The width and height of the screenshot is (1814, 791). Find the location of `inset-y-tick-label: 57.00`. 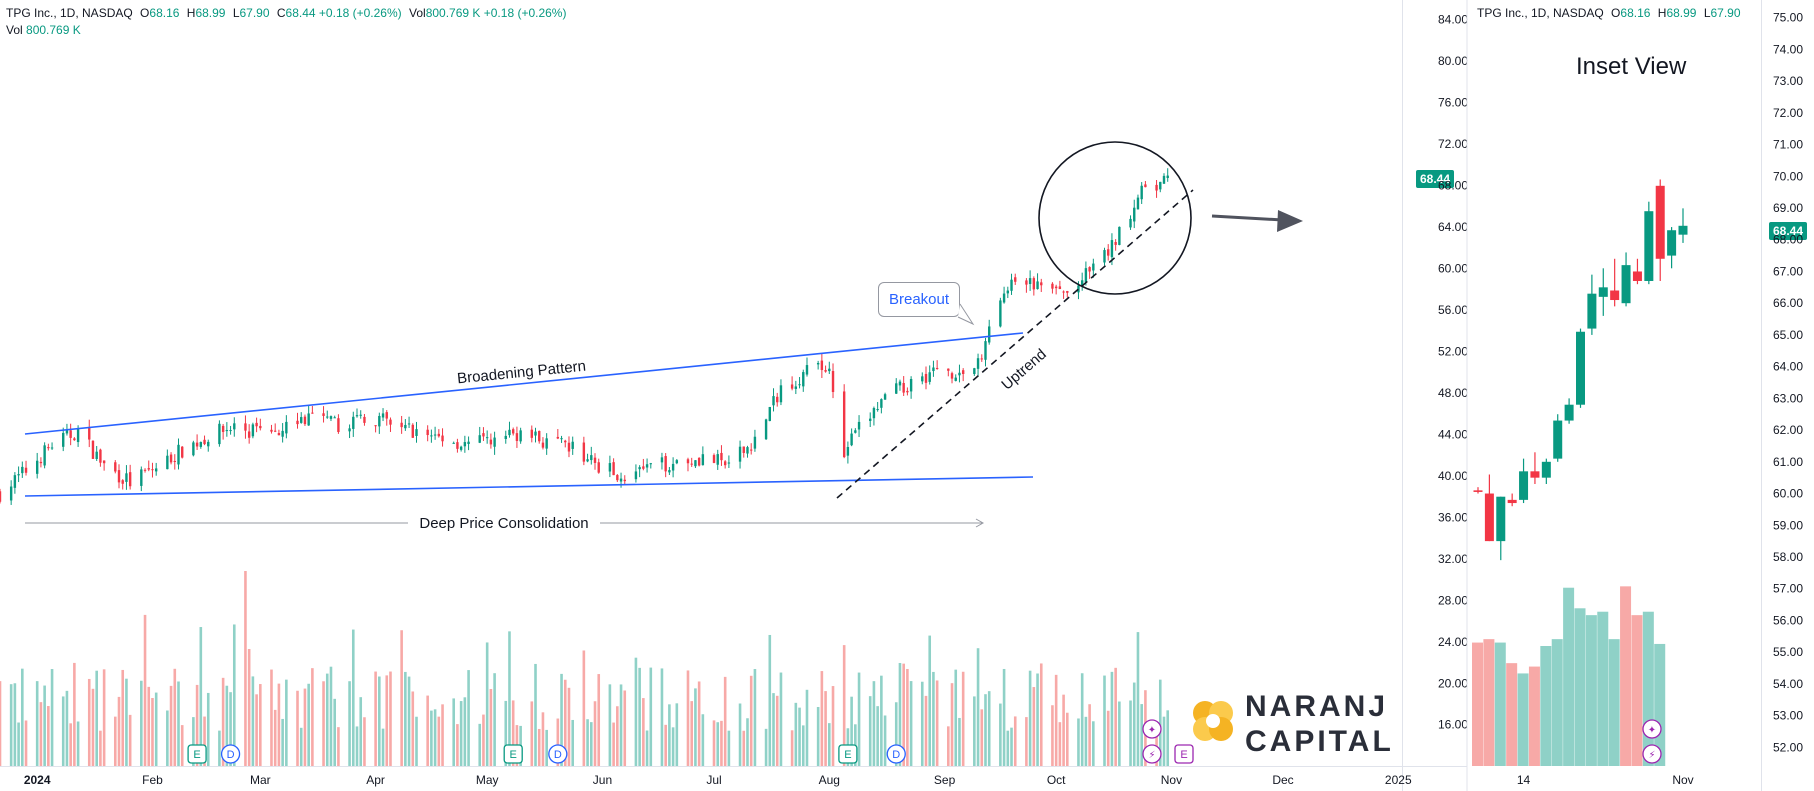

inset-y-tick-label: 57.00 is located at coordinates (1788, 589).